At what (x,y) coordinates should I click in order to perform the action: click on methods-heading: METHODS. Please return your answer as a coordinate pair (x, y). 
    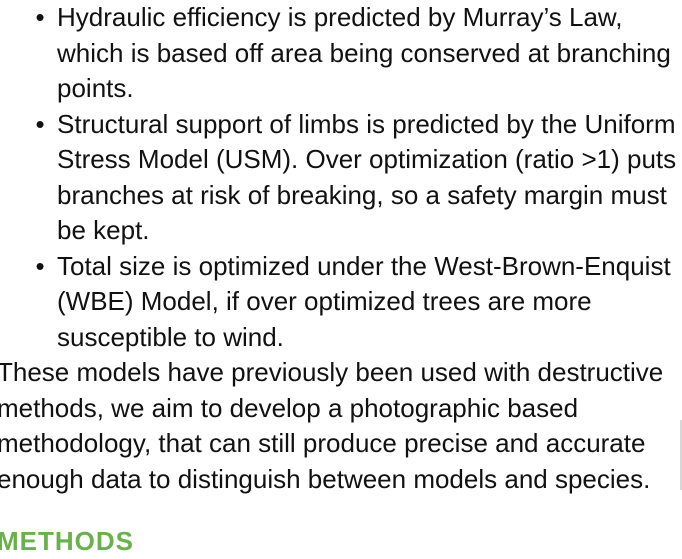
    Looking at the image, I should click on (67, 541).